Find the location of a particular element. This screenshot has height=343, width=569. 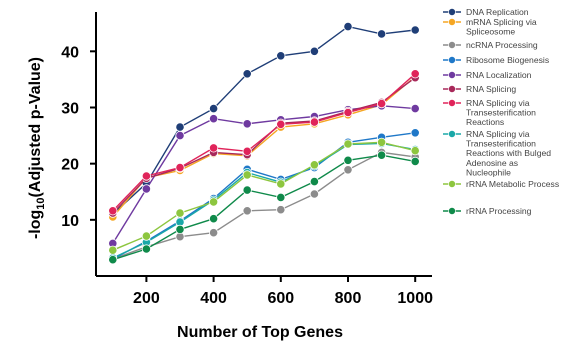

legend-item: RNA Localization is located at coordinates (487, 75).